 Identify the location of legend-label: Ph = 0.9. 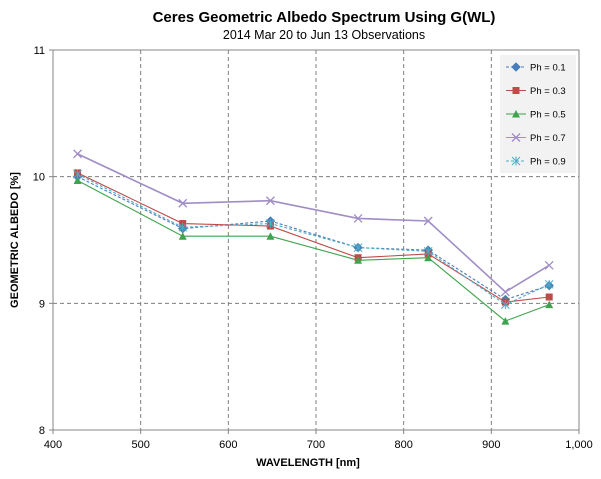
(548, 162).